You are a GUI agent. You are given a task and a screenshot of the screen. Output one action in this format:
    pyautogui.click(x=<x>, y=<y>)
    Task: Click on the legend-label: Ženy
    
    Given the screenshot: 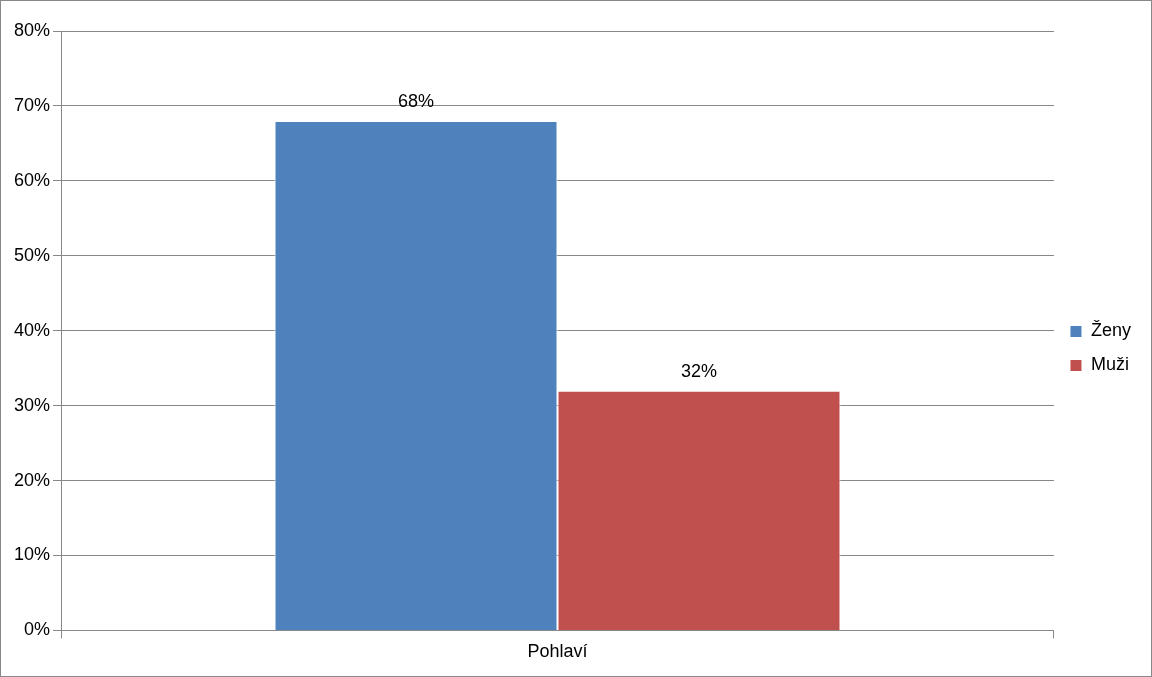 What is the action you would take?
    pyautogui.click(x=1111, y=330)
    